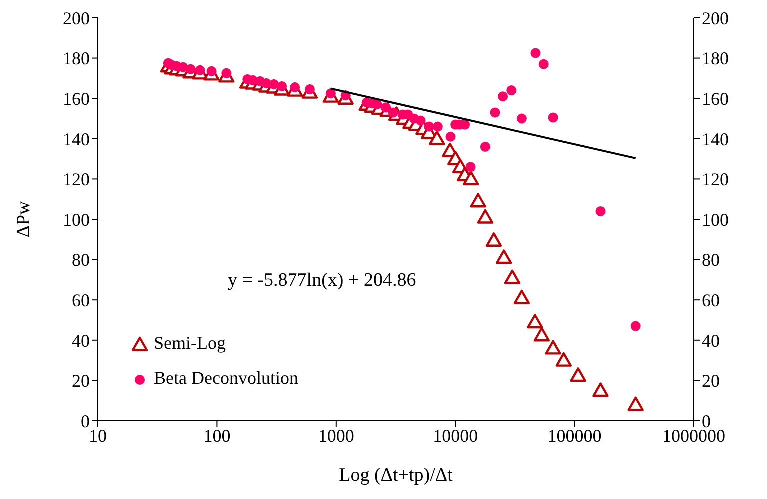  What do you see at coordinates (81, 381) in the screenshot?
I see `y-tick-label: 20` at bounding box center [81, 381].